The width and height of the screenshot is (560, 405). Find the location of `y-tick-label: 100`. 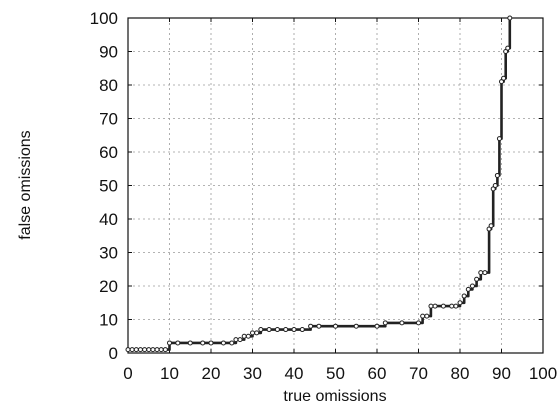

y-tick-label: 100 is located at coordinates (104, 18).